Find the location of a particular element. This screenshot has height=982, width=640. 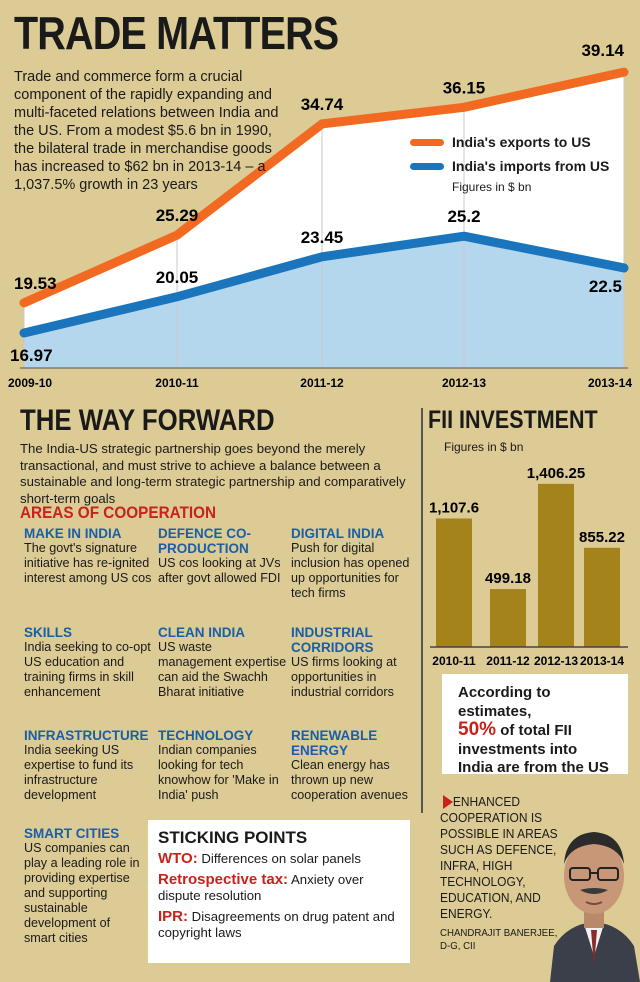

fii-x-tick-label: 2013-14 is located at coordinates (602, 661).